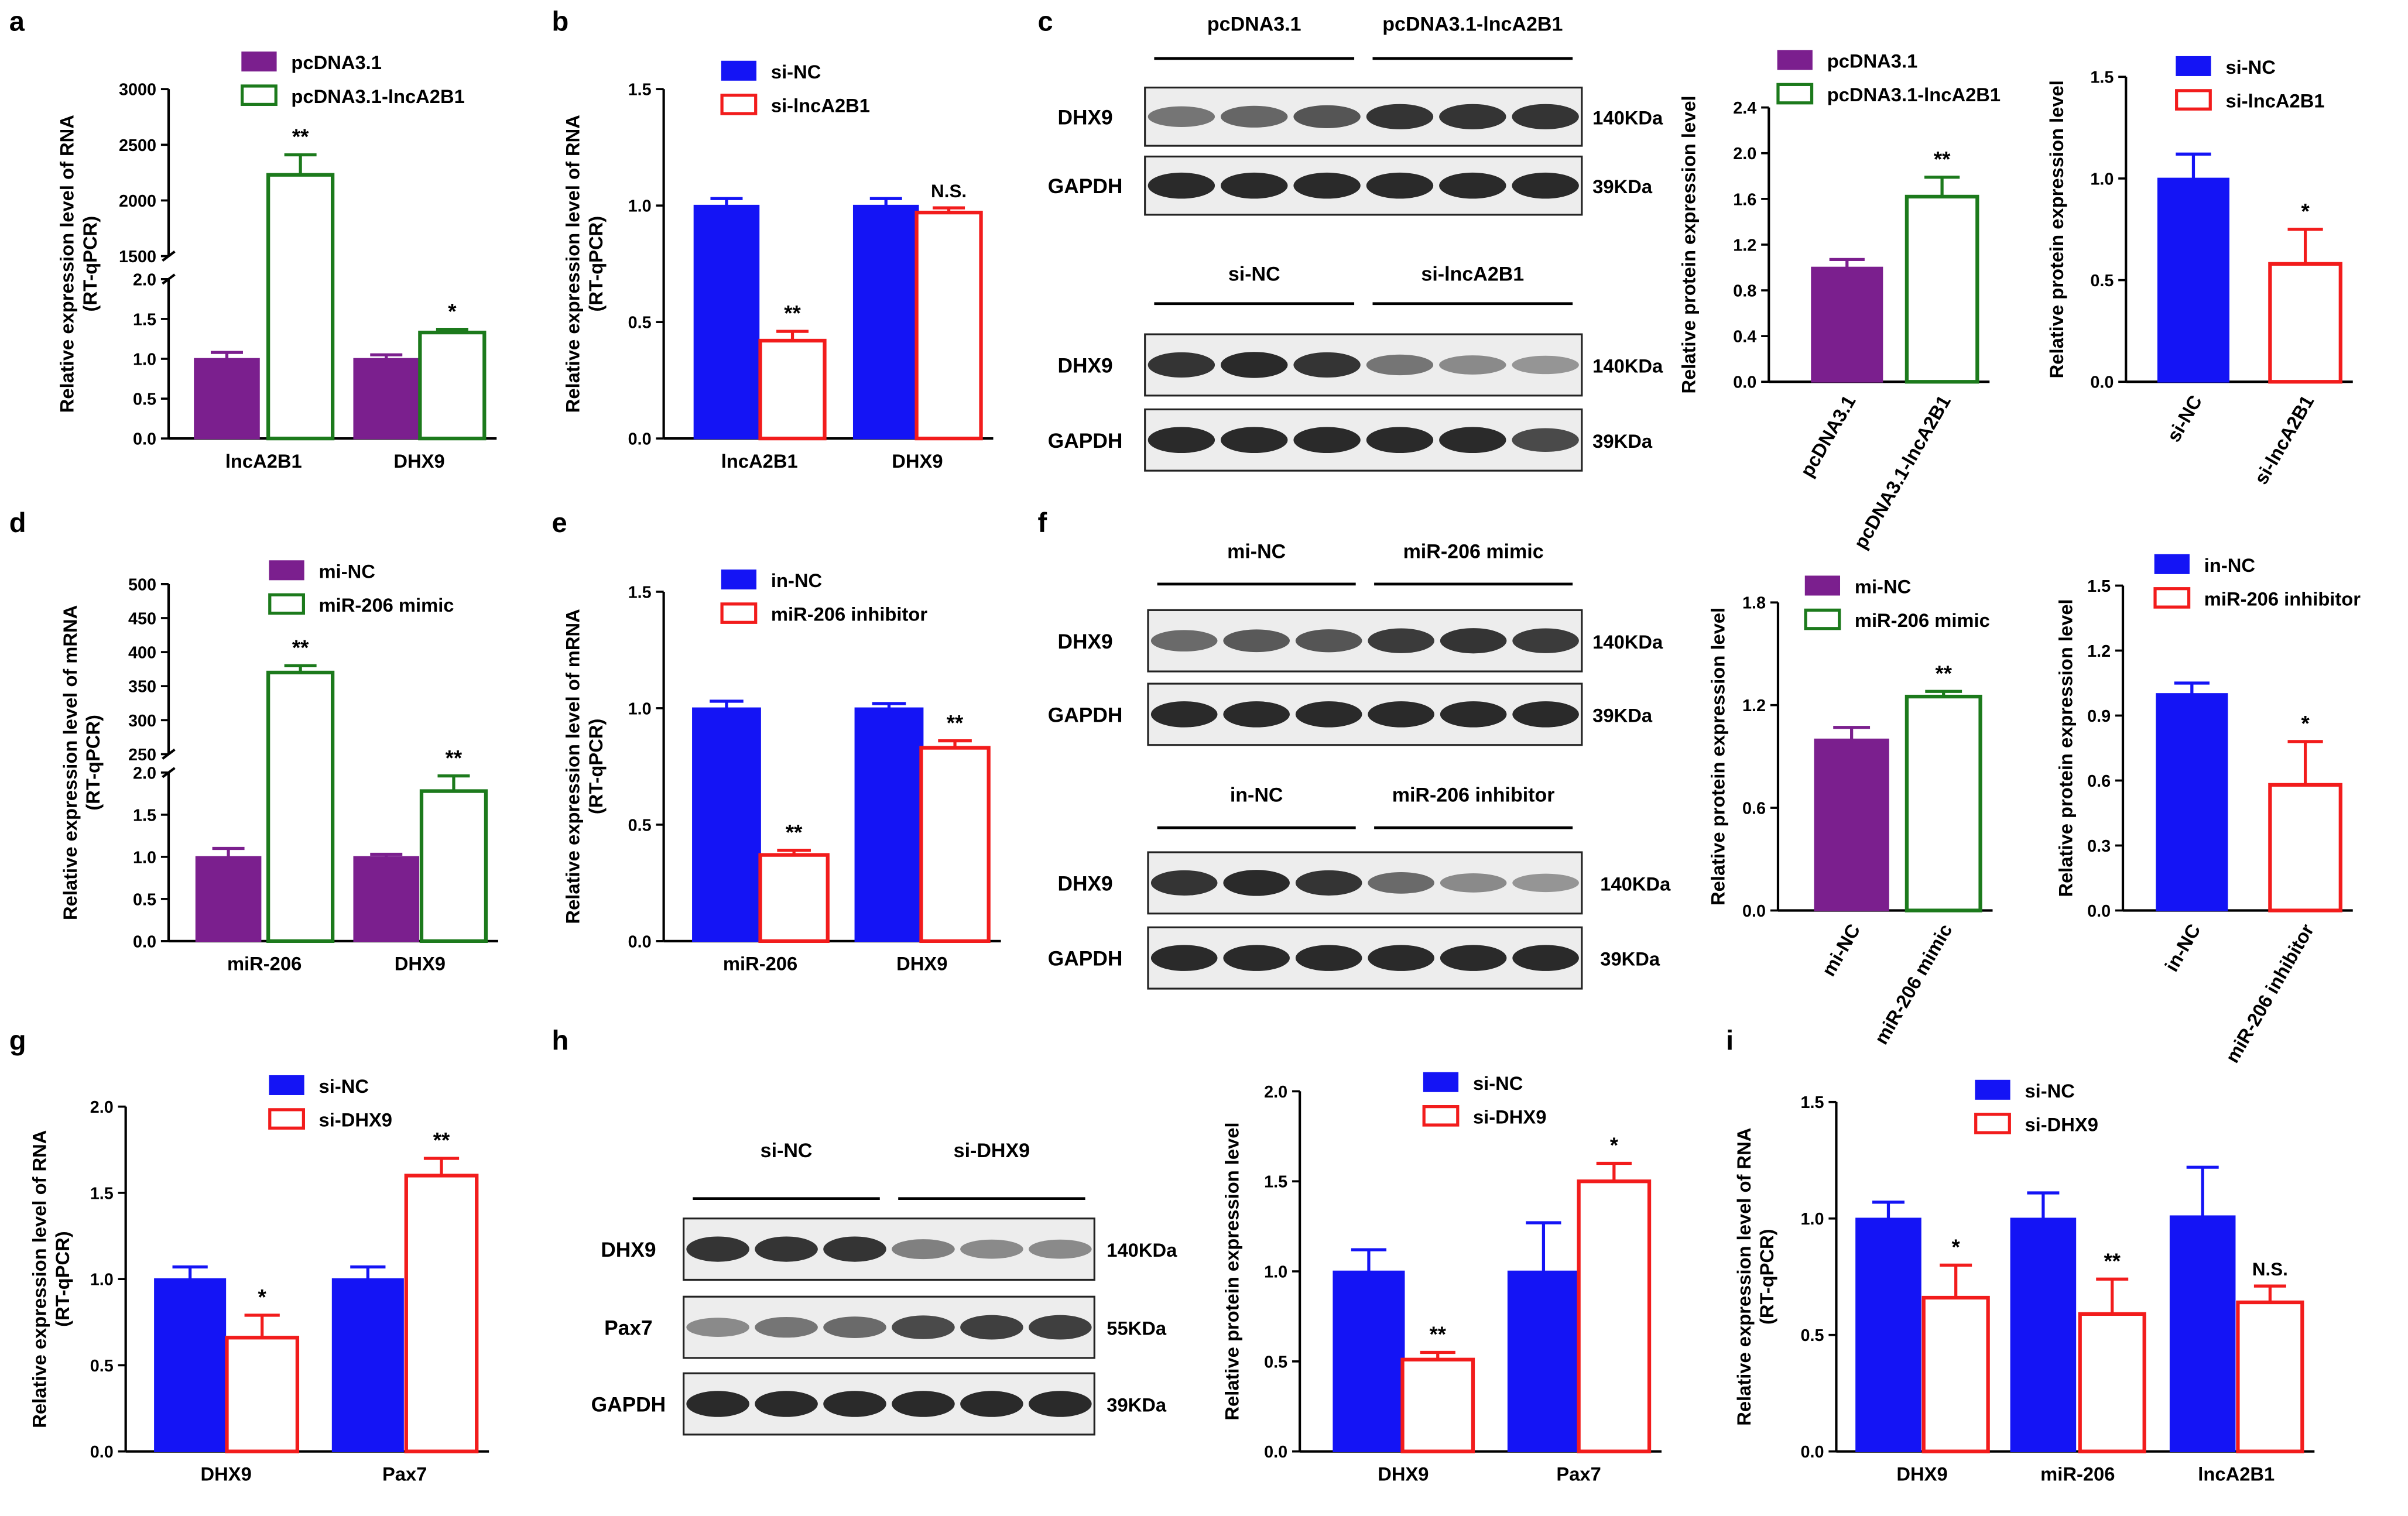 The image size is (2408, 1516). I want to click on x-tick-label: lncA2B1, so click(760, 461).